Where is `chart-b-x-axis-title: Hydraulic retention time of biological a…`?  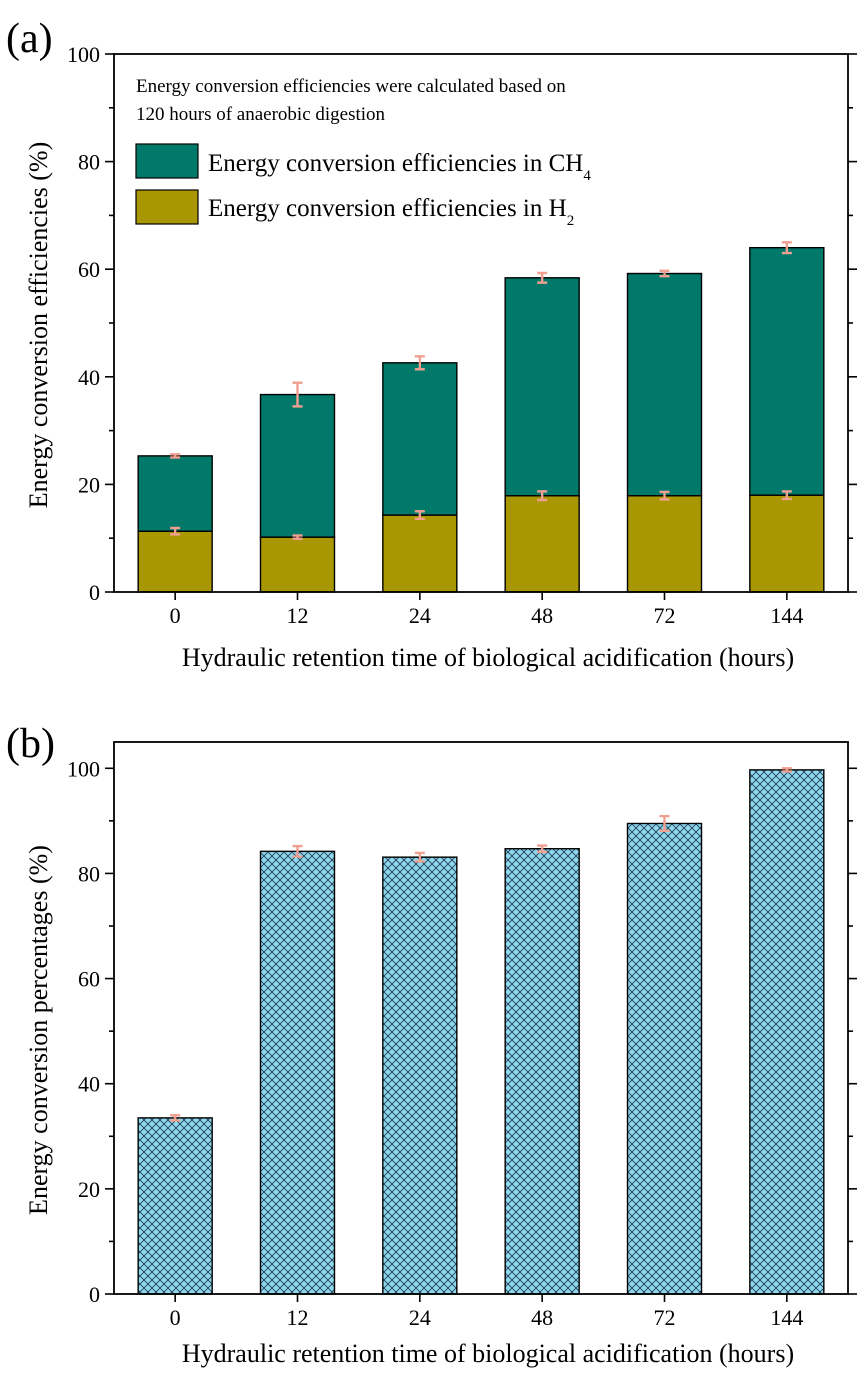 chart-b-x-axis-title: Hydraulic retention time of biological a… is located at coordinates (488, 1353).